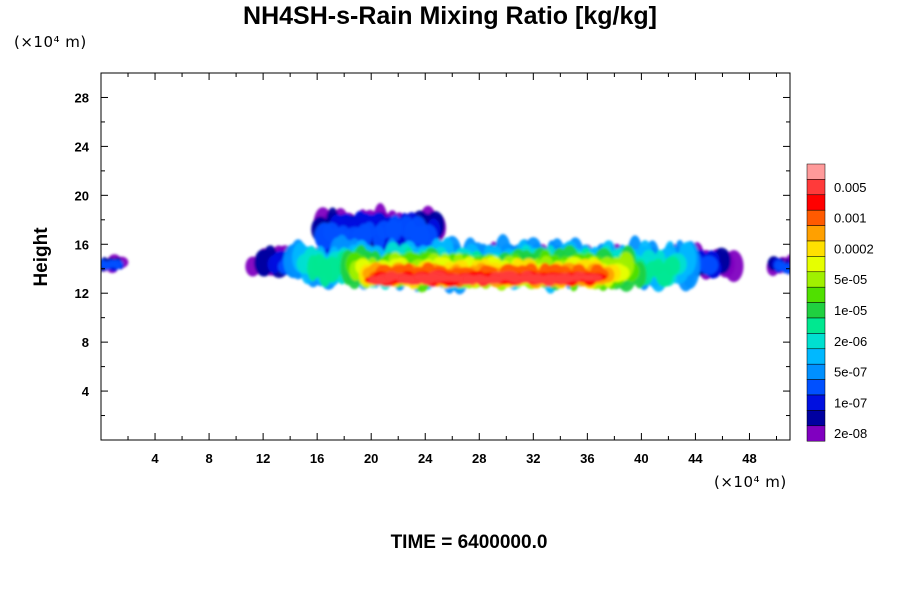 This screenshot has width=900, height=600. Describe the element at coordinates (479, 458) in the screenshot. I see `x-tick-label: 28` at that location.